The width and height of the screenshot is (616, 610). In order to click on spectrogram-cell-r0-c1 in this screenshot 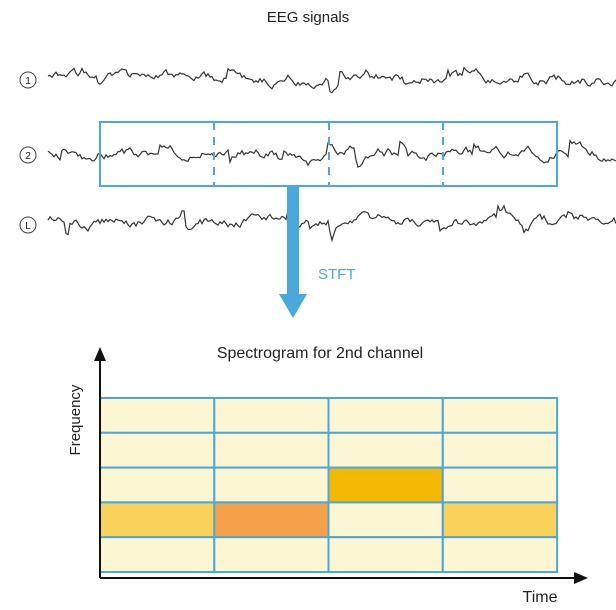, I will do `click(271, 415)`.